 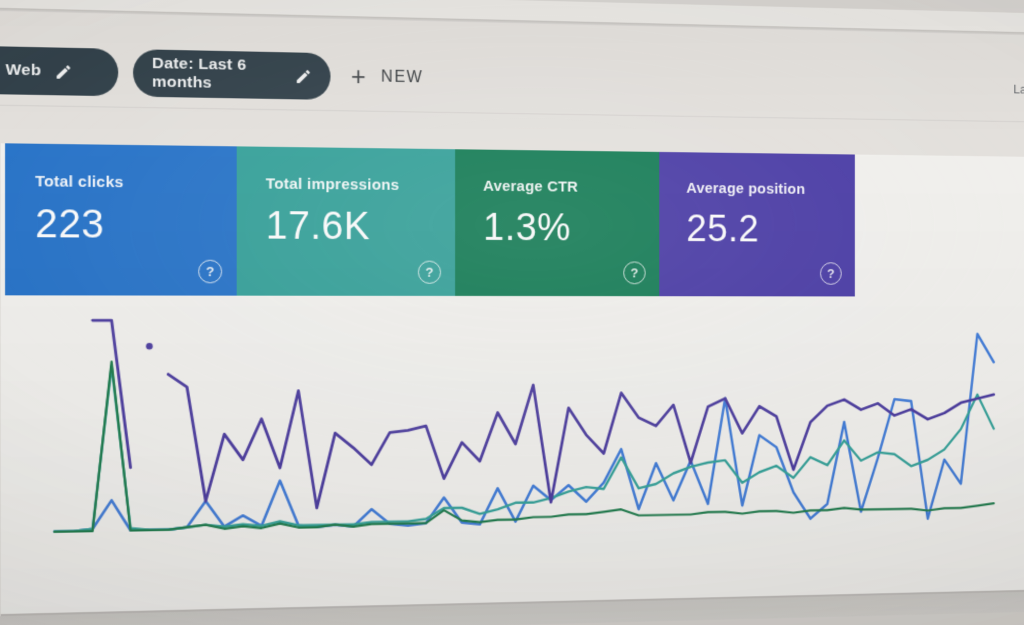 I want to click on card-value: 17.6K, so click(x=318, y=226).